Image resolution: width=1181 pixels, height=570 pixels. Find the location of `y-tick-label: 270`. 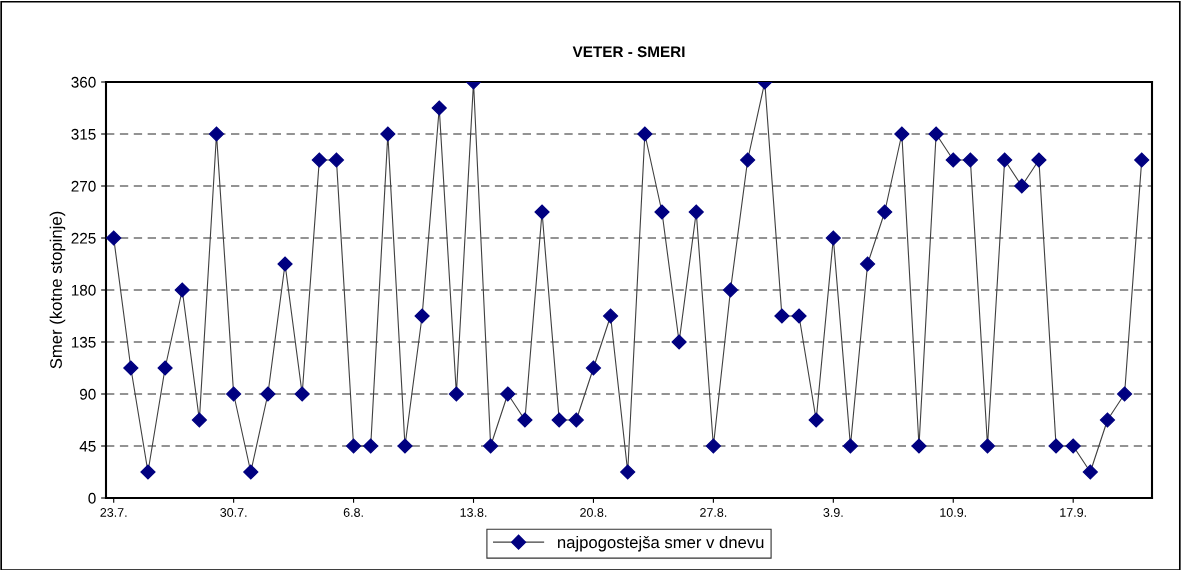

y-tick-label: 270 is located at coordinates (83, 186).